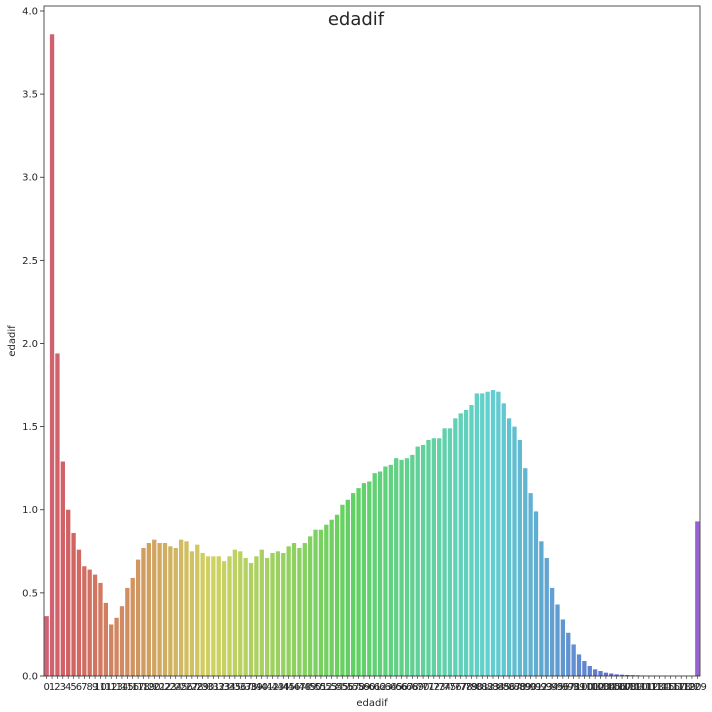 This screenshot has height=712, width=712. I want to click on x-tick-label: 4, so click(68, 687).